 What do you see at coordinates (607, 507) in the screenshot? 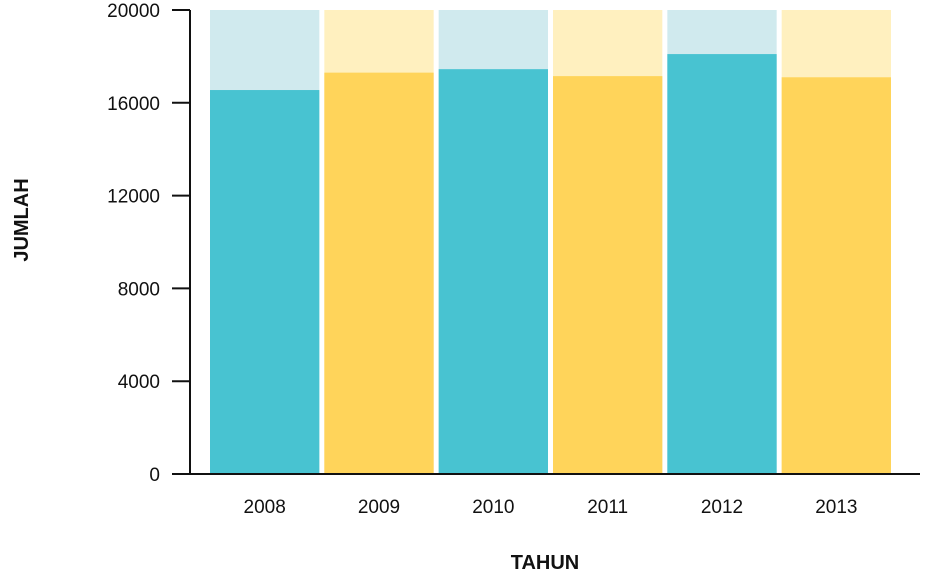
I see `x-tick-label-2011: 2011` at bounding box center [607, 507].